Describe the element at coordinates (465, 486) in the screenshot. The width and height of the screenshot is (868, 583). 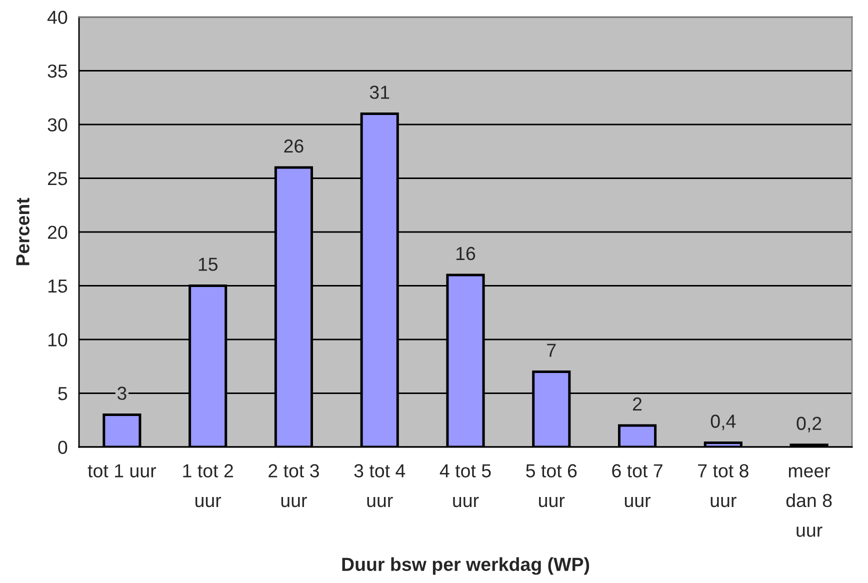
I see `x-tick-label: 4 tot 5 uur` at that location.